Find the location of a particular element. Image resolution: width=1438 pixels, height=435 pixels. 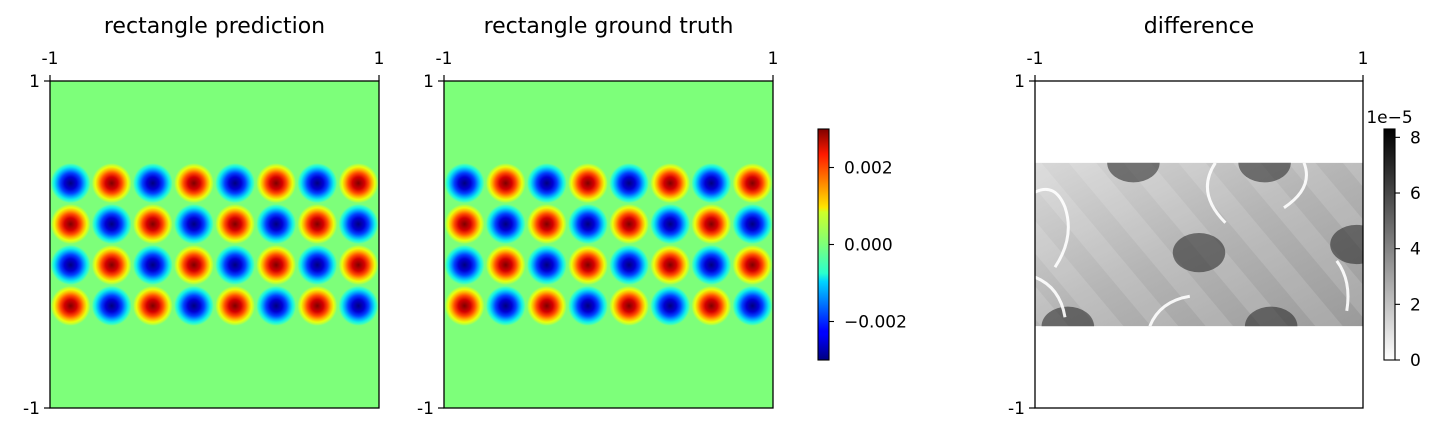

colorbar: 0 2 4 6 81e−5 is located at coordinates (1393, 239).